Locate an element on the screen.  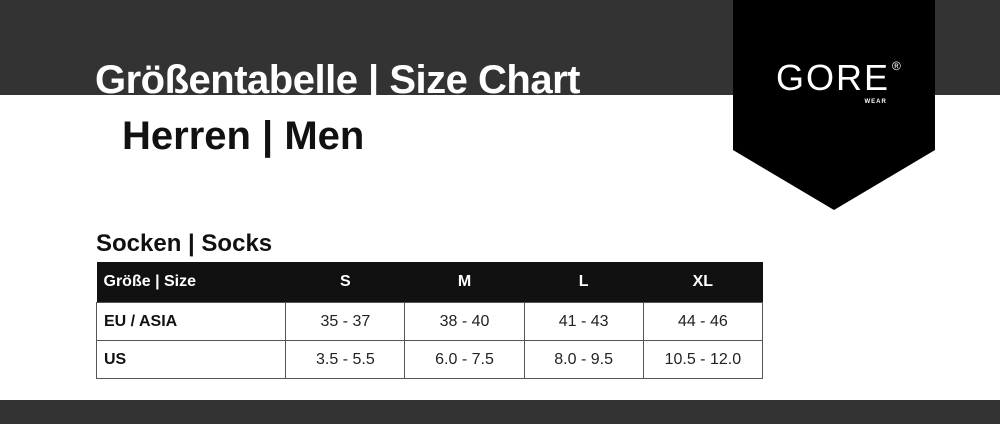
logo-wear: WEAR is located at coordinates (875, 102).